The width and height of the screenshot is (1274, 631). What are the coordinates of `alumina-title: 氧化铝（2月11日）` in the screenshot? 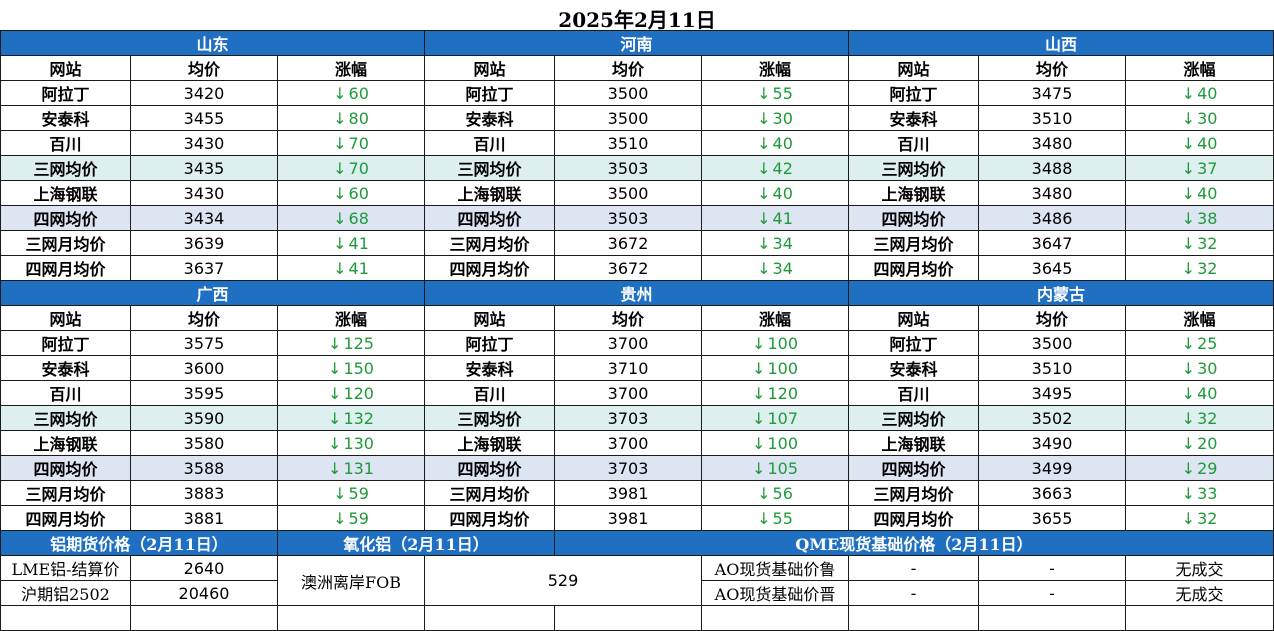 It's located at (416, 543).